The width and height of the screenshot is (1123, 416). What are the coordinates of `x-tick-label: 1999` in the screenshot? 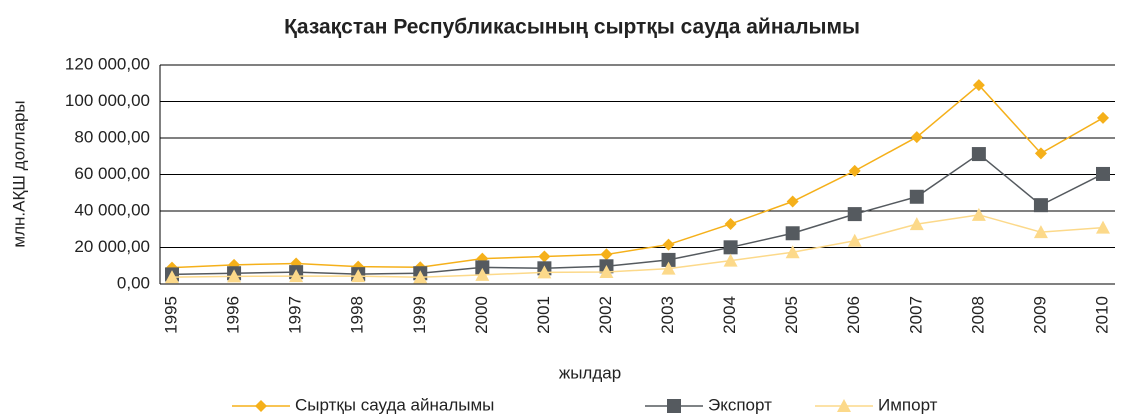 It's located at (419, 315).